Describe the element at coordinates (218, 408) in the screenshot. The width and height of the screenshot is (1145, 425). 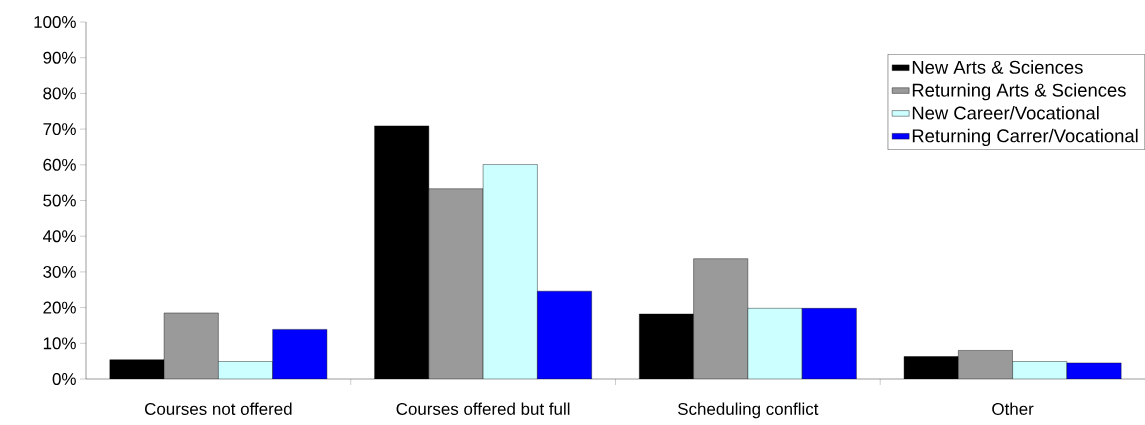
I see `x-tick-label: Courses not offered` at that location.